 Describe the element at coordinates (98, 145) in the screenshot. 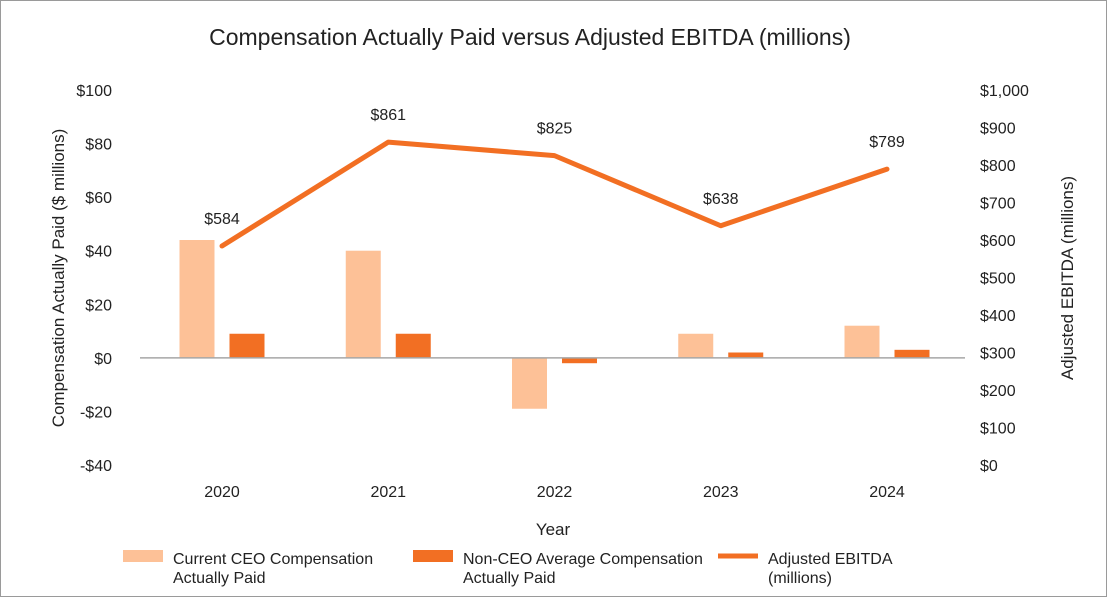

I see `y-tick-left: $80` at that location.